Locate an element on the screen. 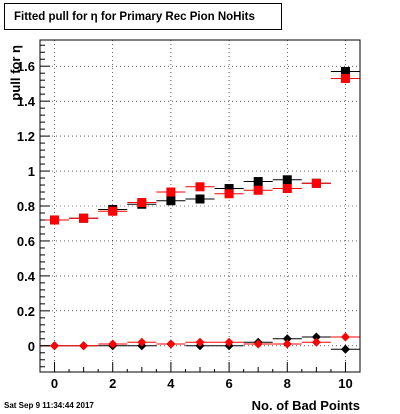  x-tick-label: 6 is located at coordinates (228, 383).